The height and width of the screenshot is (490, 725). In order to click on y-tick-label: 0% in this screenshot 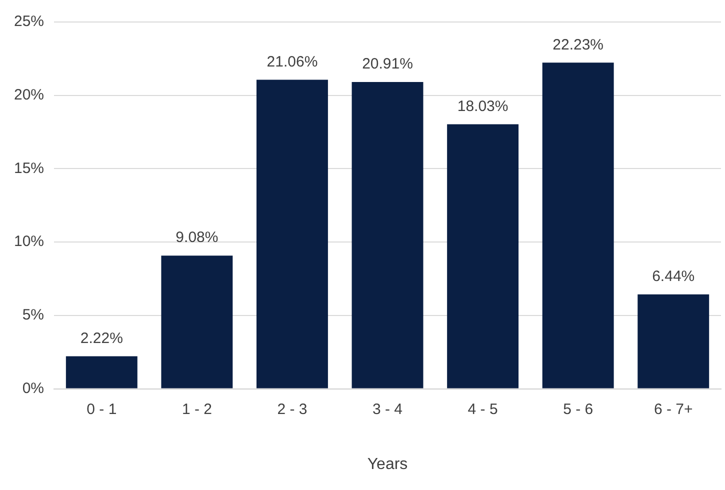, I will do `click(33, 388)`.